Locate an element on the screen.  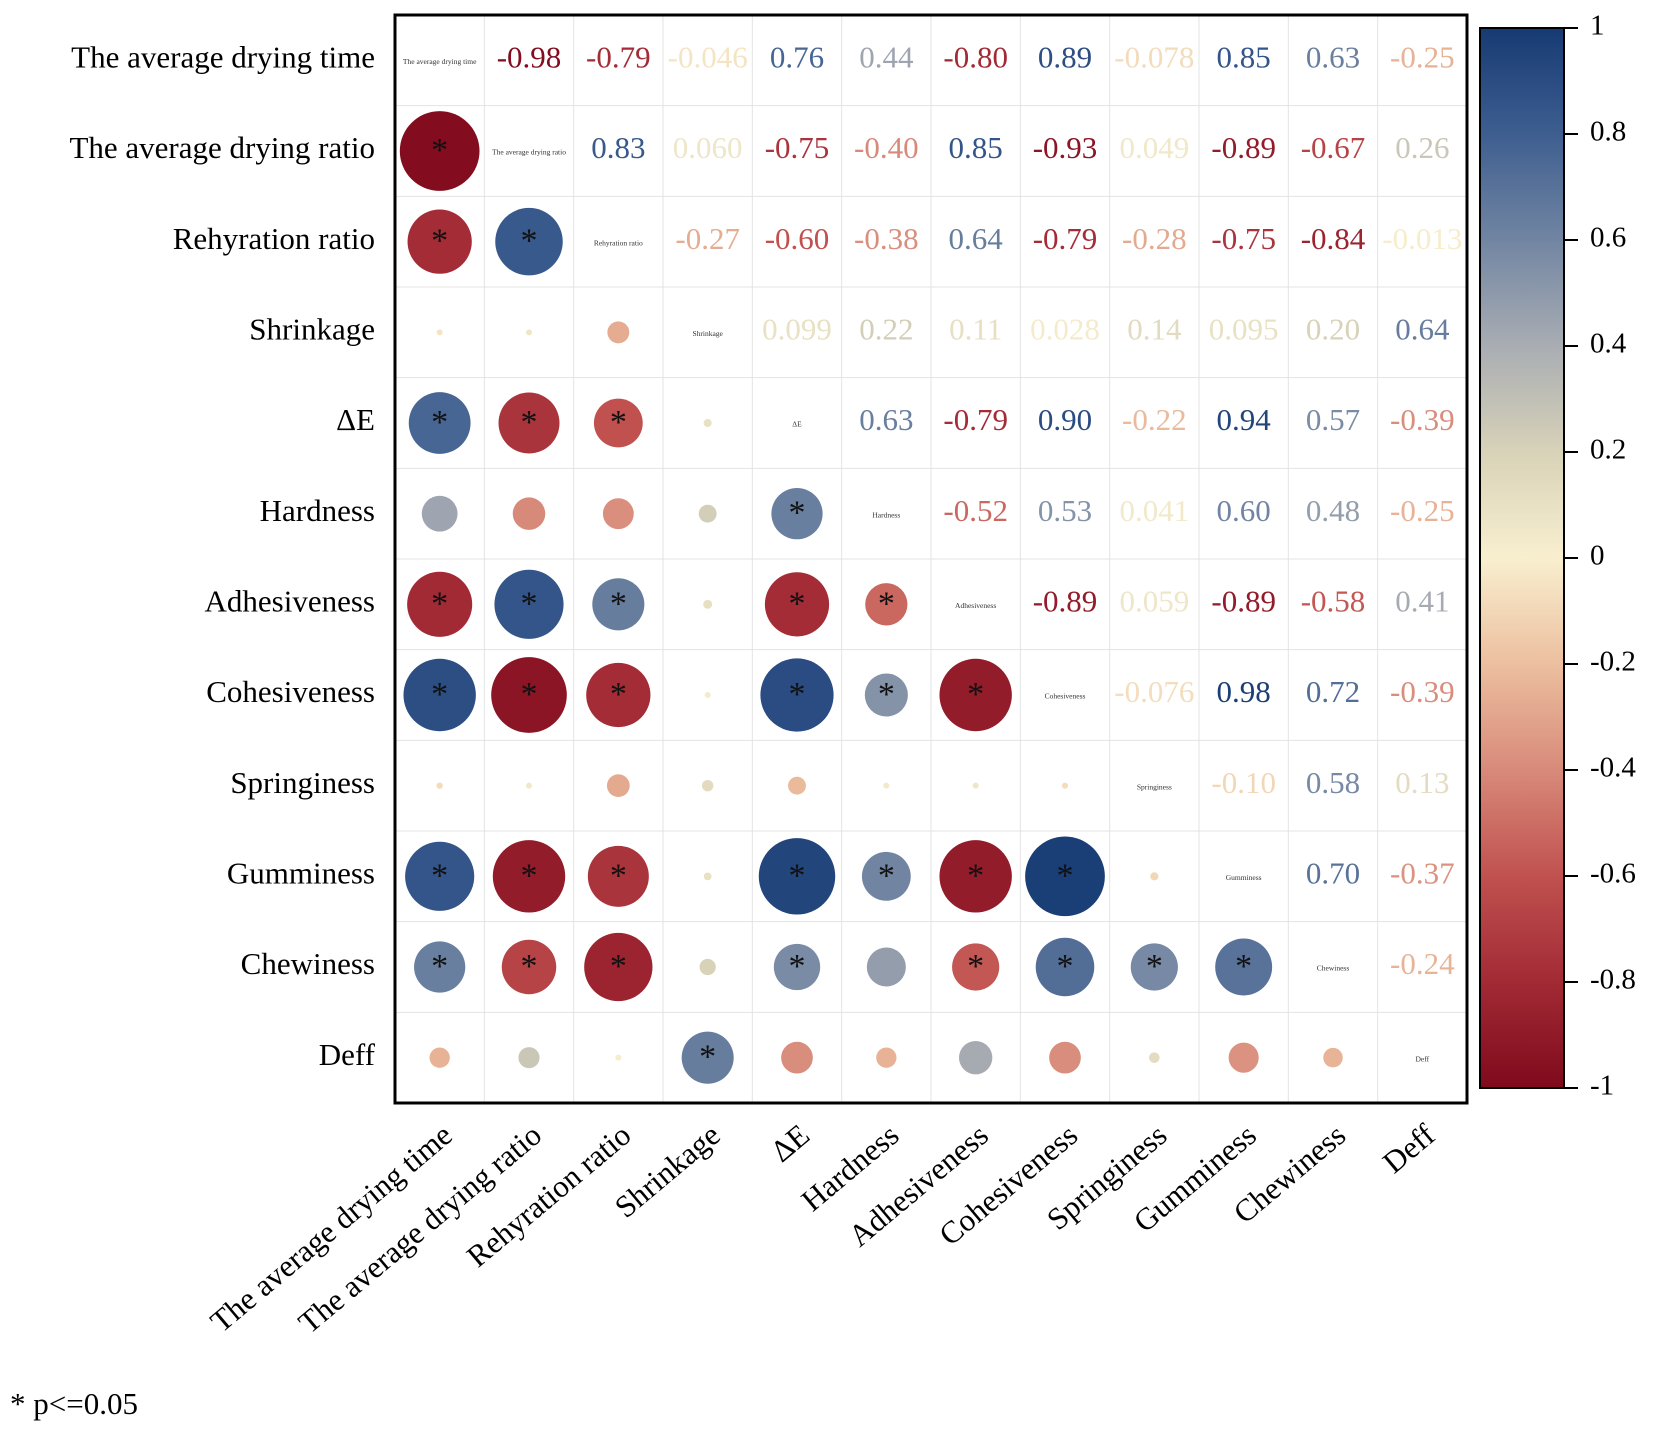
correlation-value: 0.041 is located at coordinates (1154, 510).